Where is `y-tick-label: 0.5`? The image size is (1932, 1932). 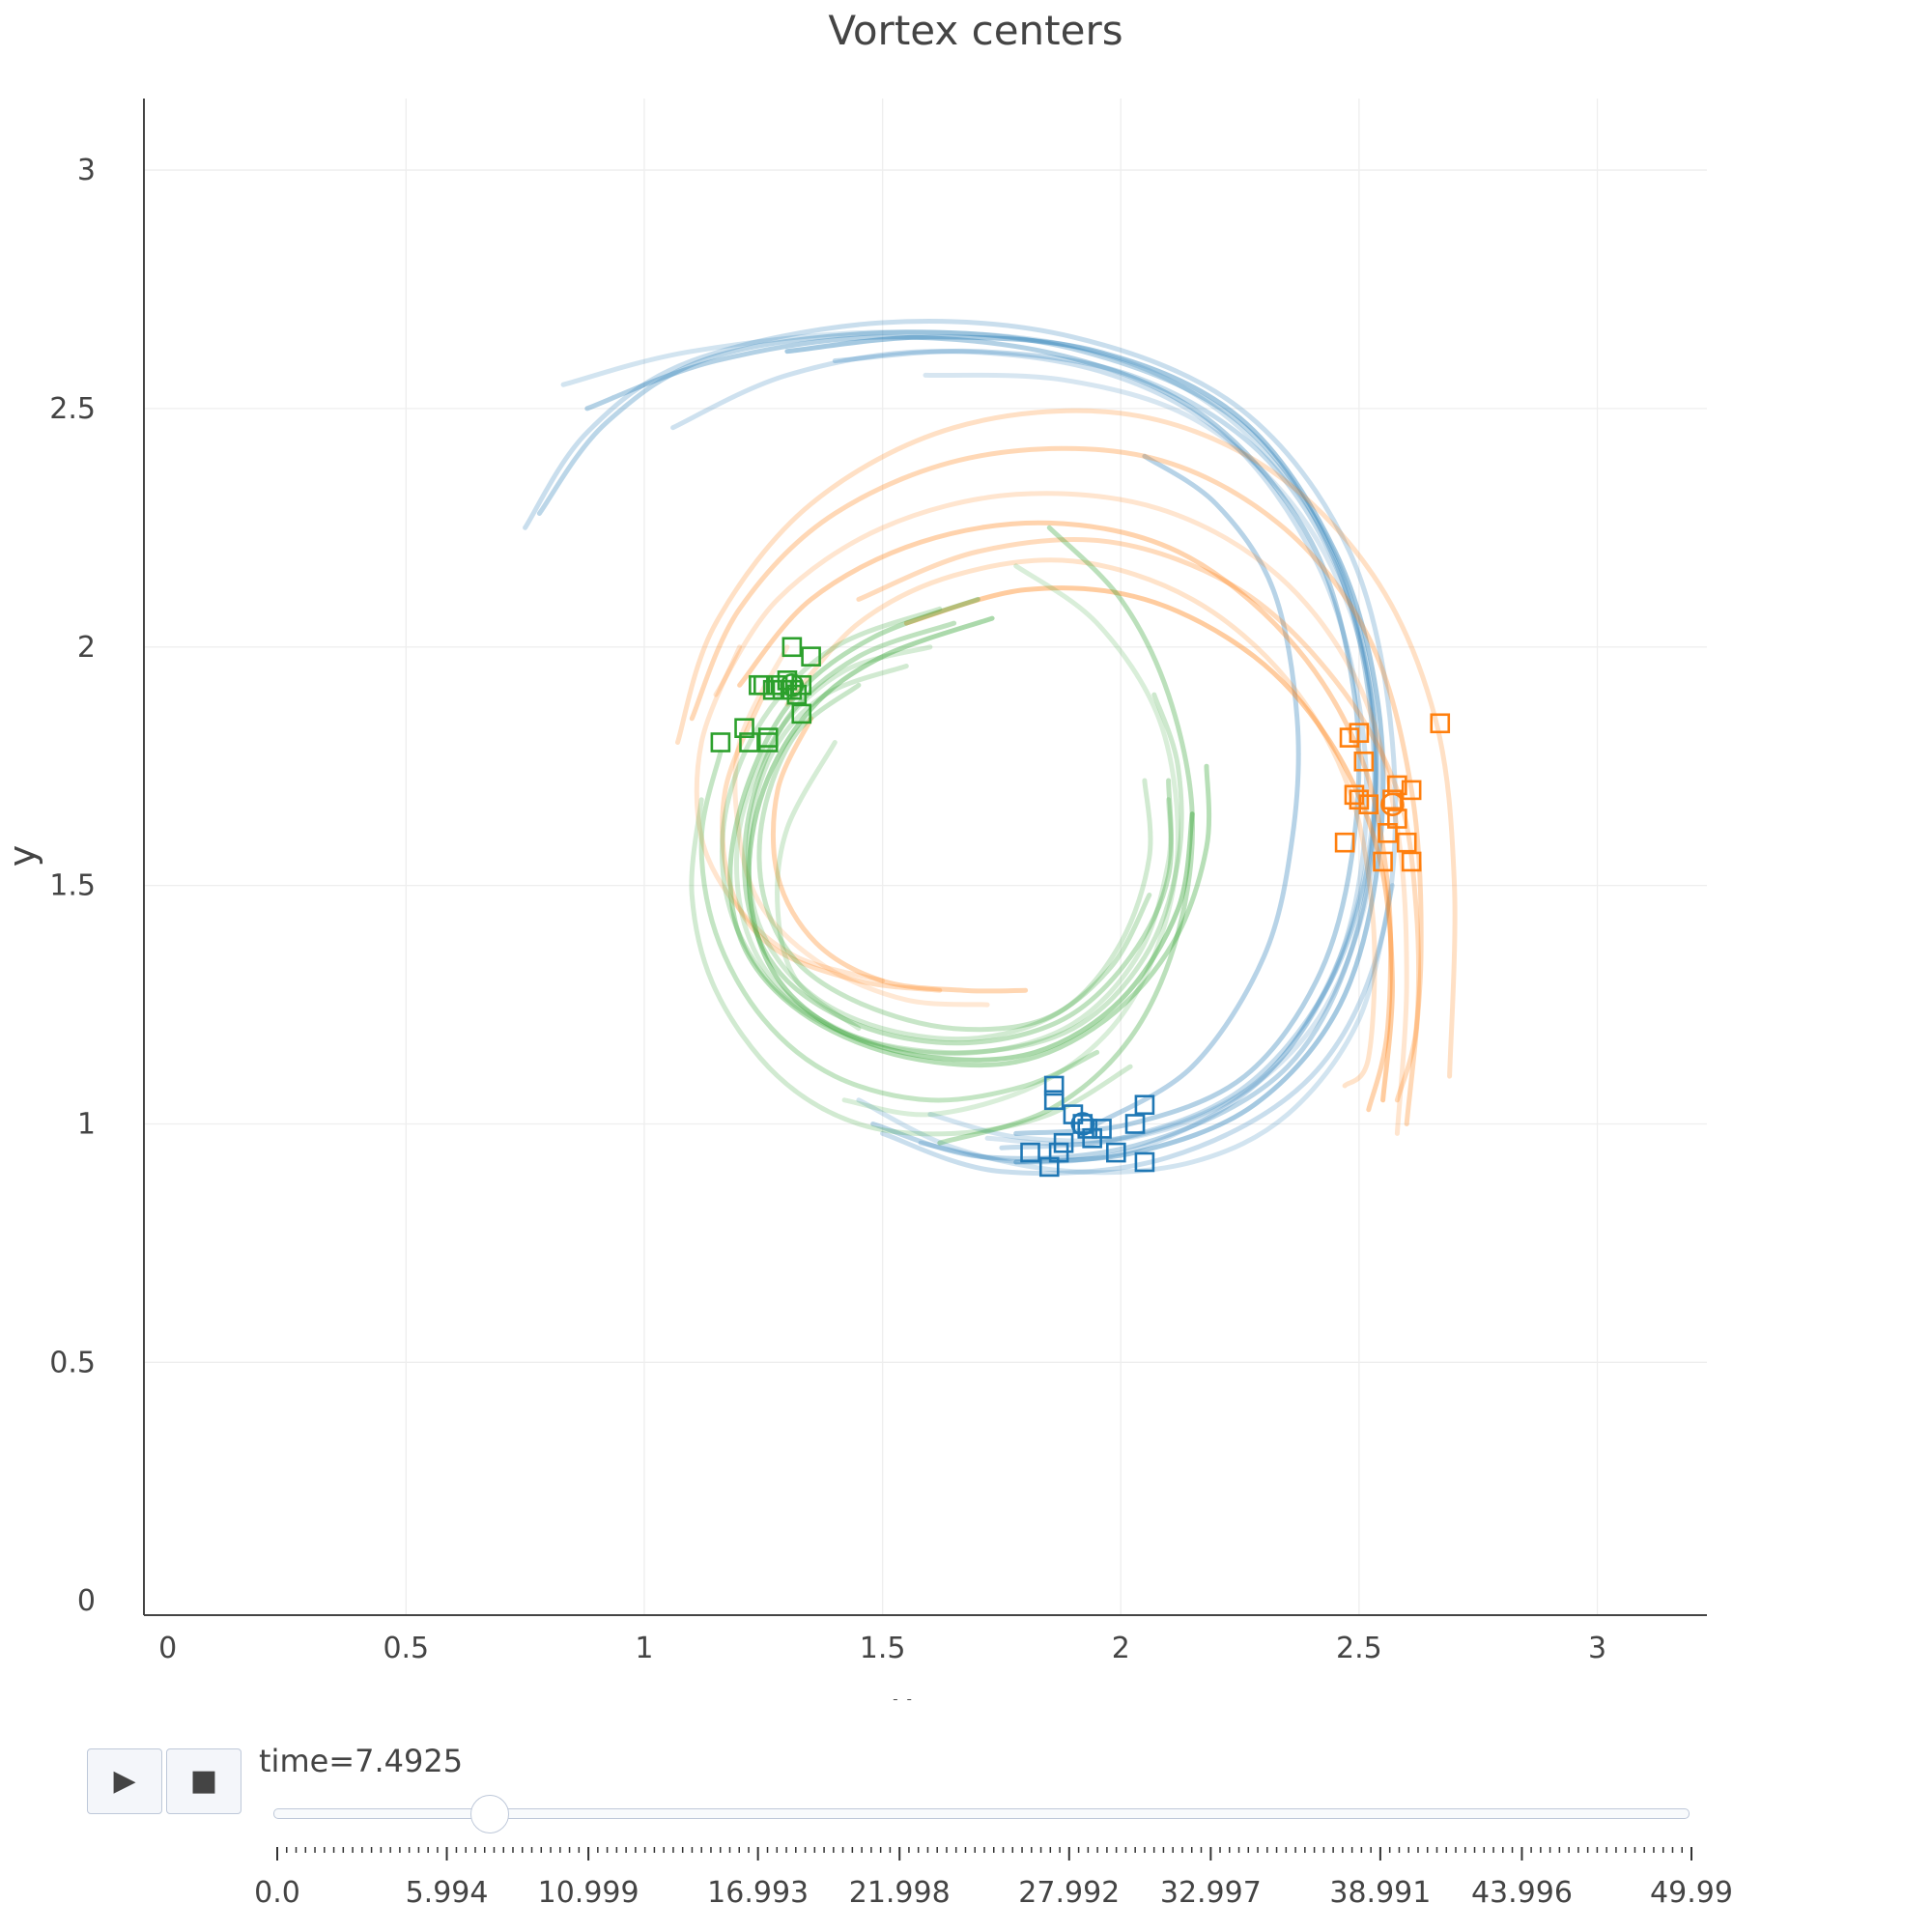 y-tick-label: 0.5 is located at coordinates (72, 1362).